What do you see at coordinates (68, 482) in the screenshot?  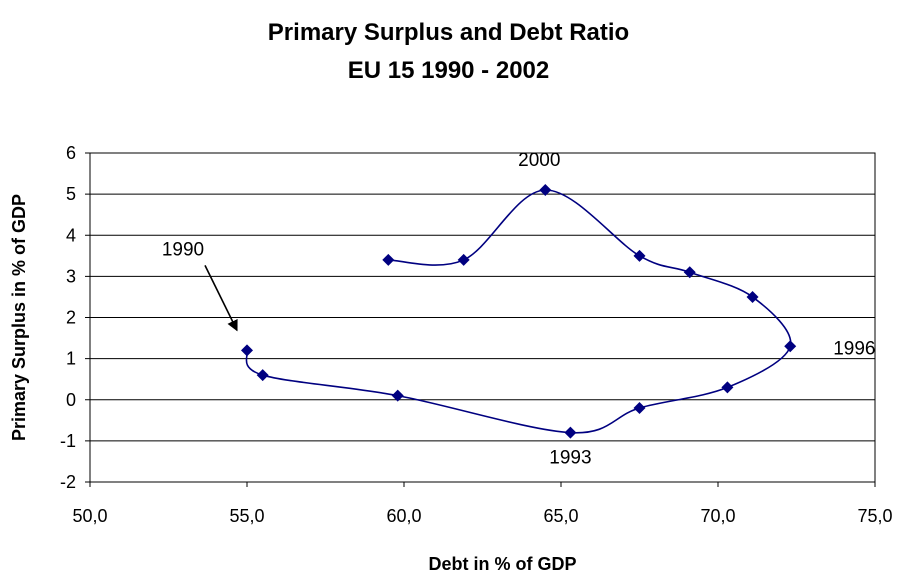 I see `y-tick-label: -2` at bounding box center [68, 482].